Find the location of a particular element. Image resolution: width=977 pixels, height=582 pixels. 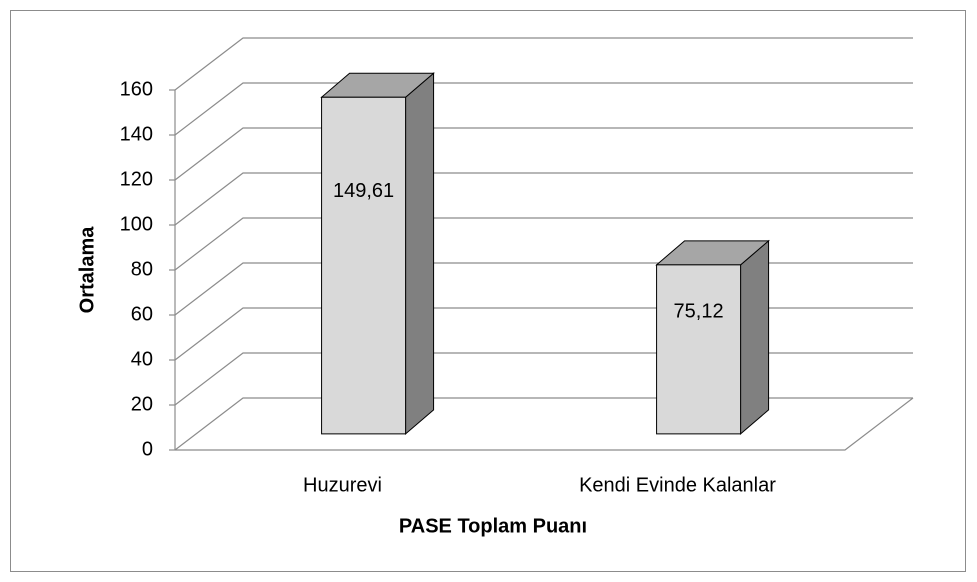

y-tick-label: 80 is located at coordinates (142, 269).